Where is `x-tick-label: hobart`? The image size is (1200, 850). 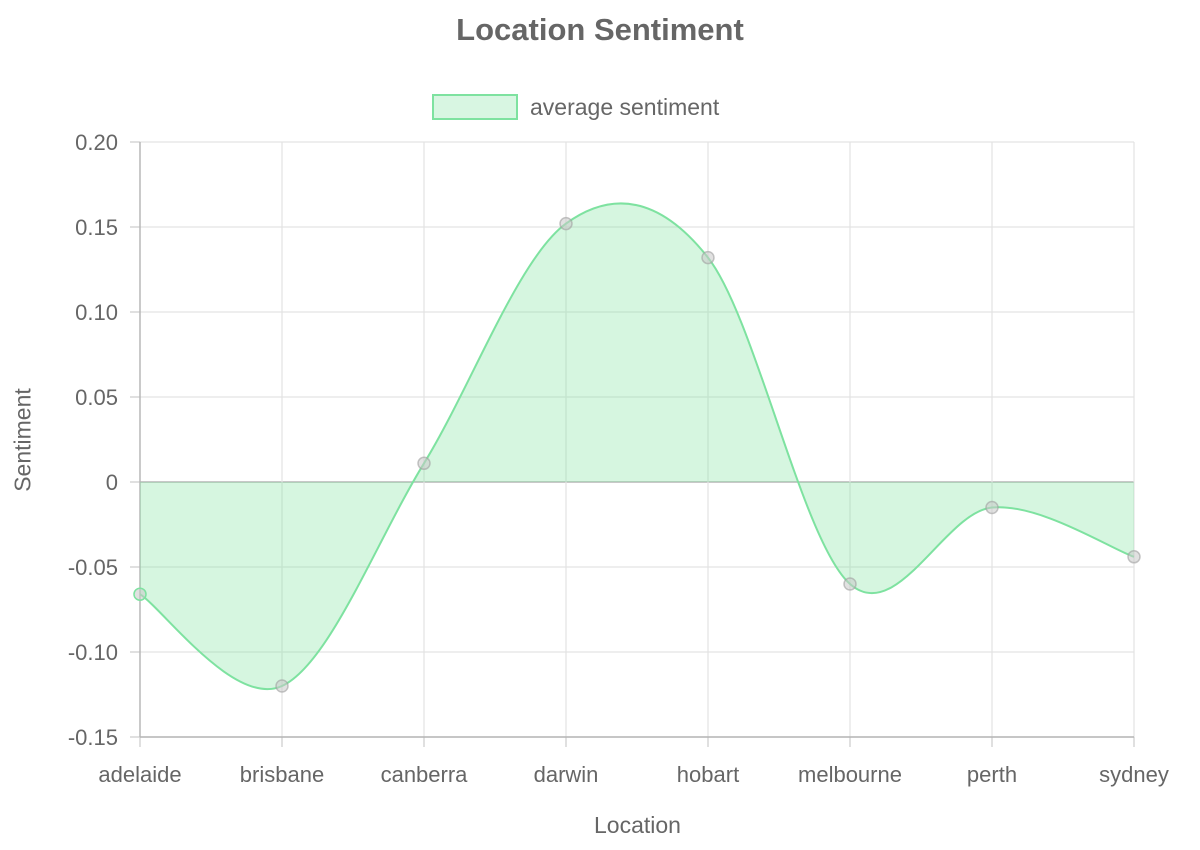 x-tick-label: hobart is located at coordinates (708, 774).